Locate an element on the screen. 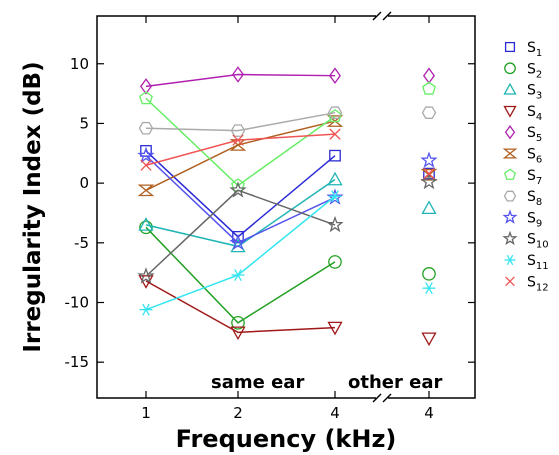 The image size is (559, 455). legend-label: S9 is located at coordinates (534, 219).